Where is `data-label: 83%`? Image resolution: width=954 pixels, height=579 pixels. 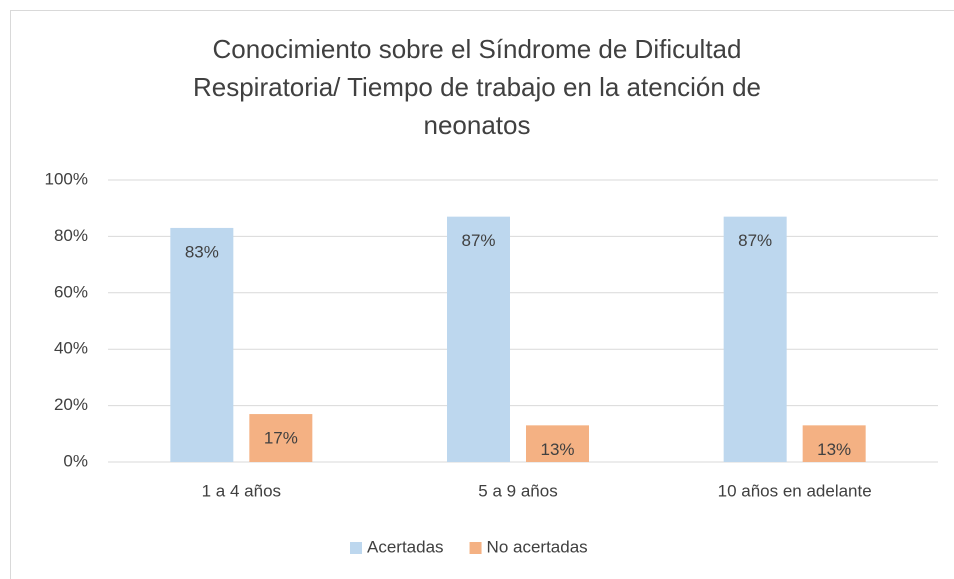 data-label: 83% is located at coordinates (202, 251).